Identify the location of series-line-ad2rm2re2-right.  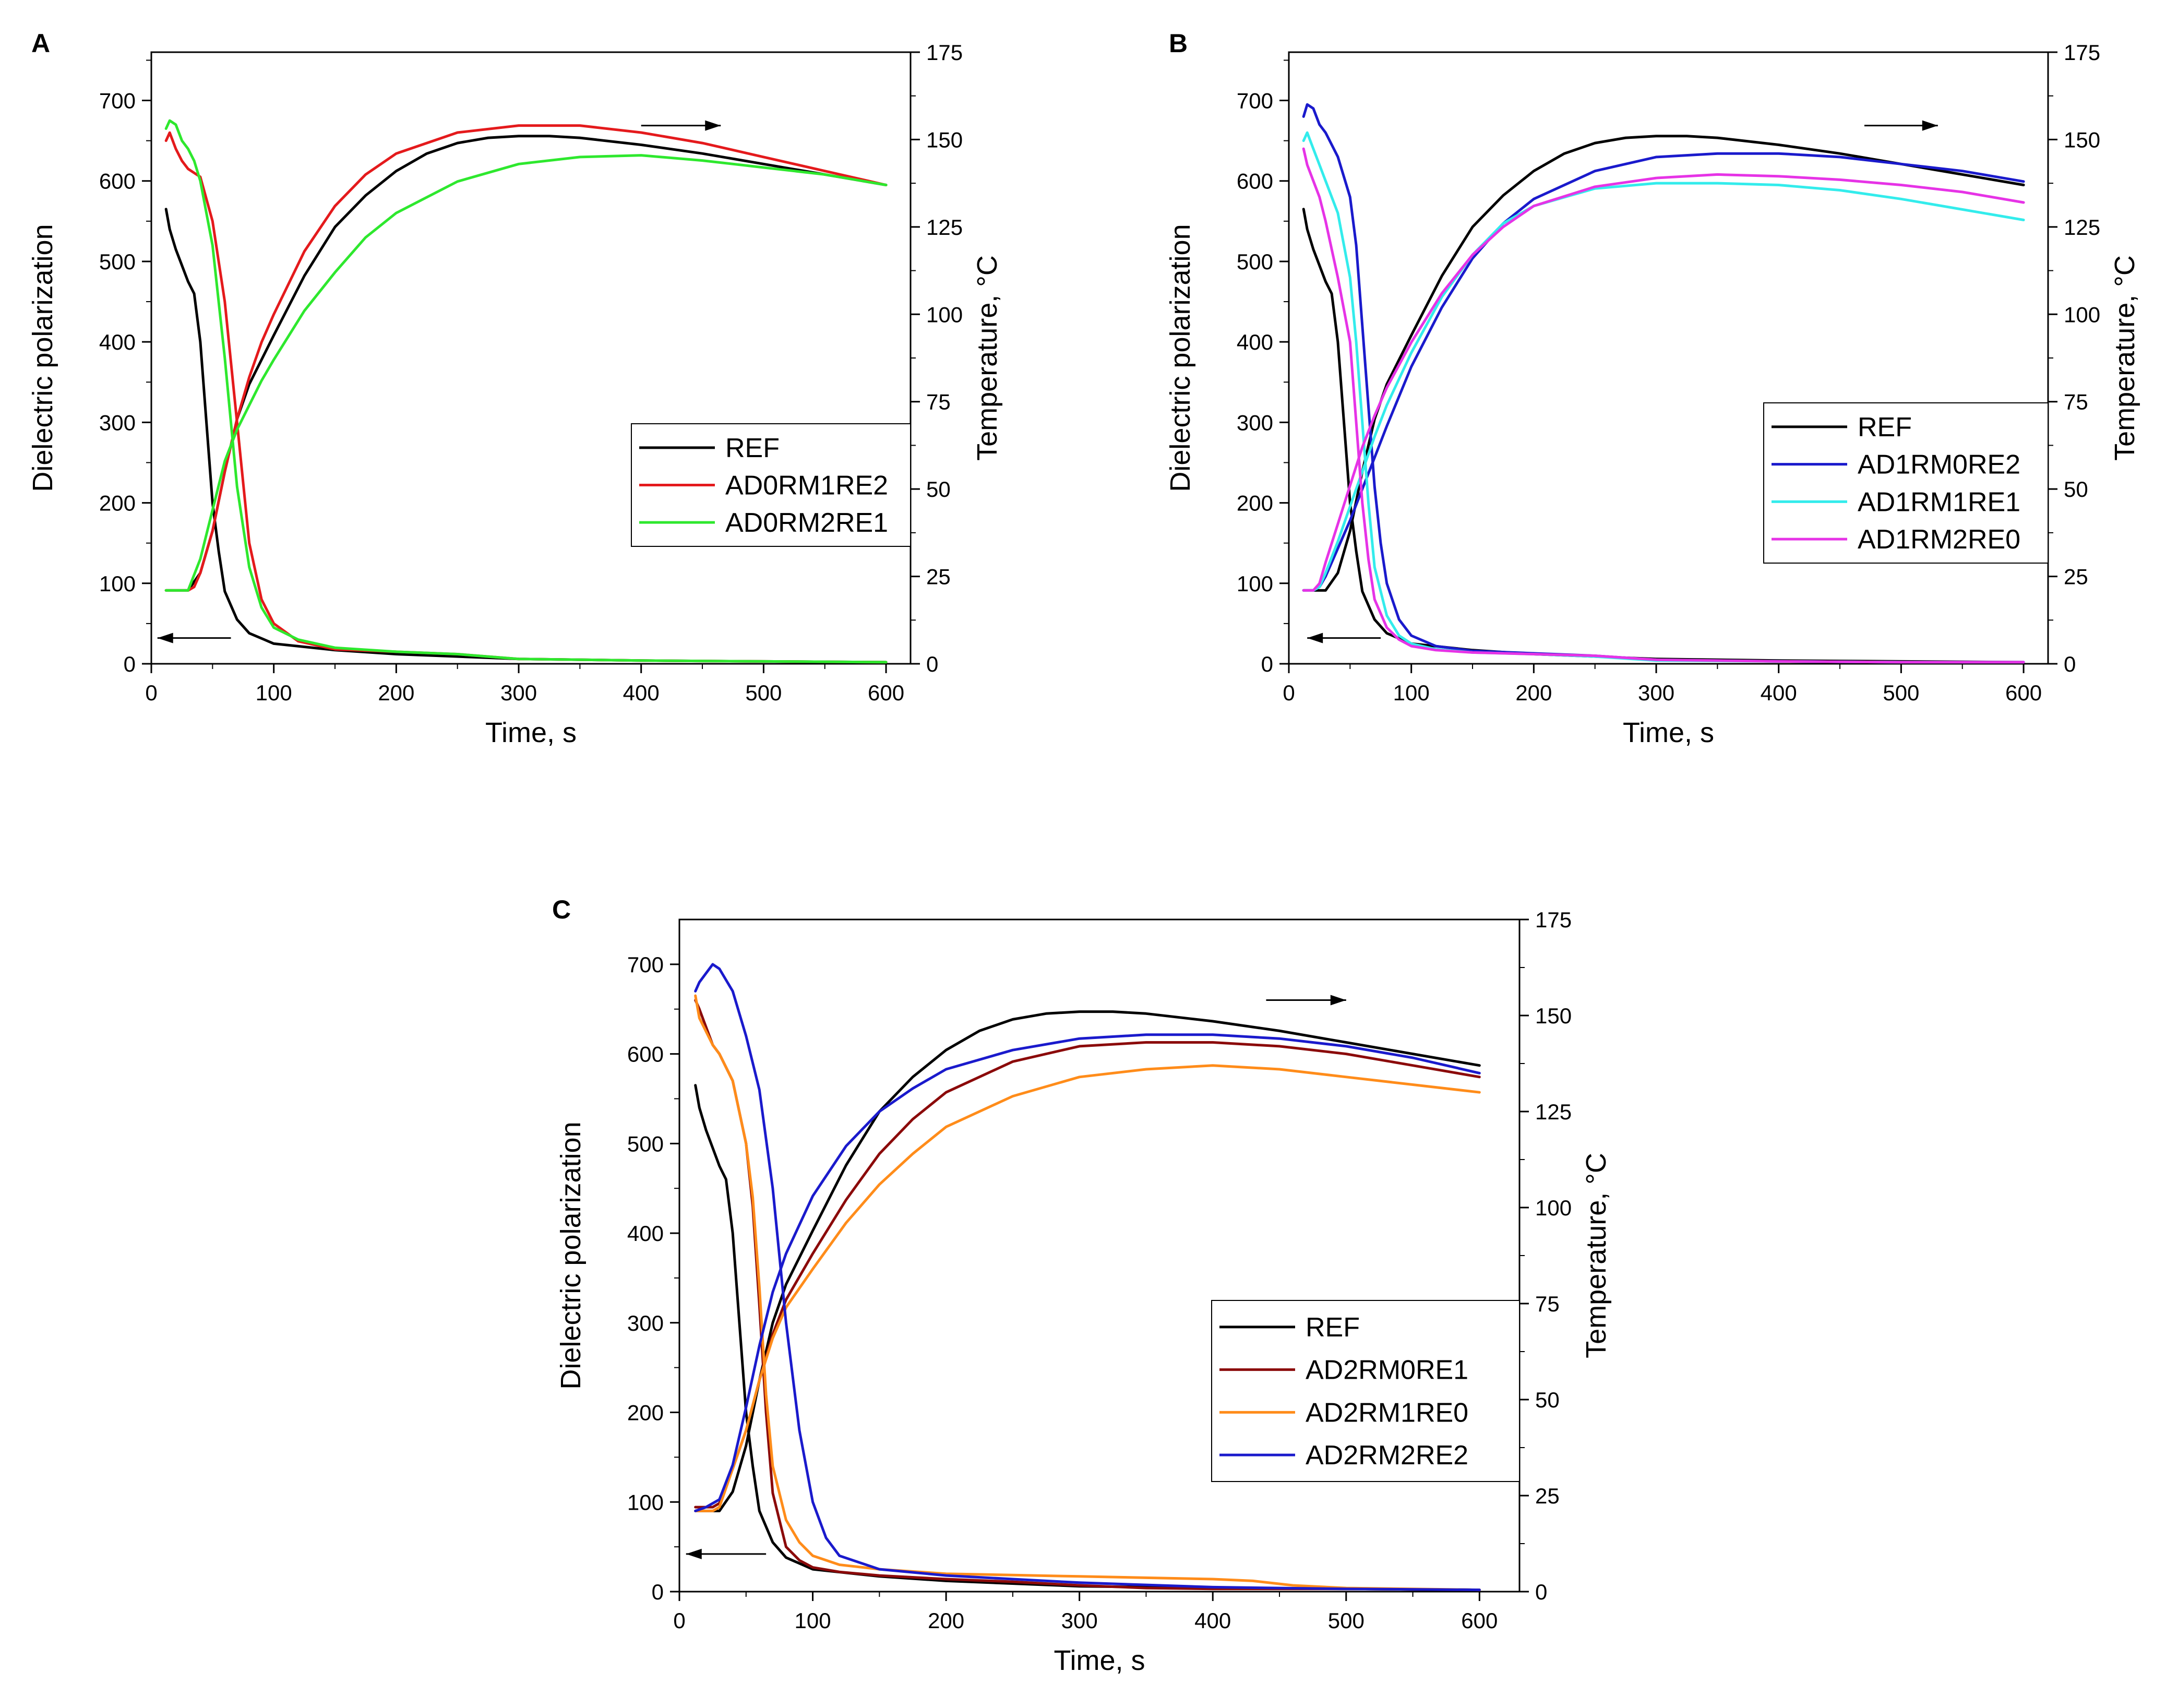
(1087, 1272).